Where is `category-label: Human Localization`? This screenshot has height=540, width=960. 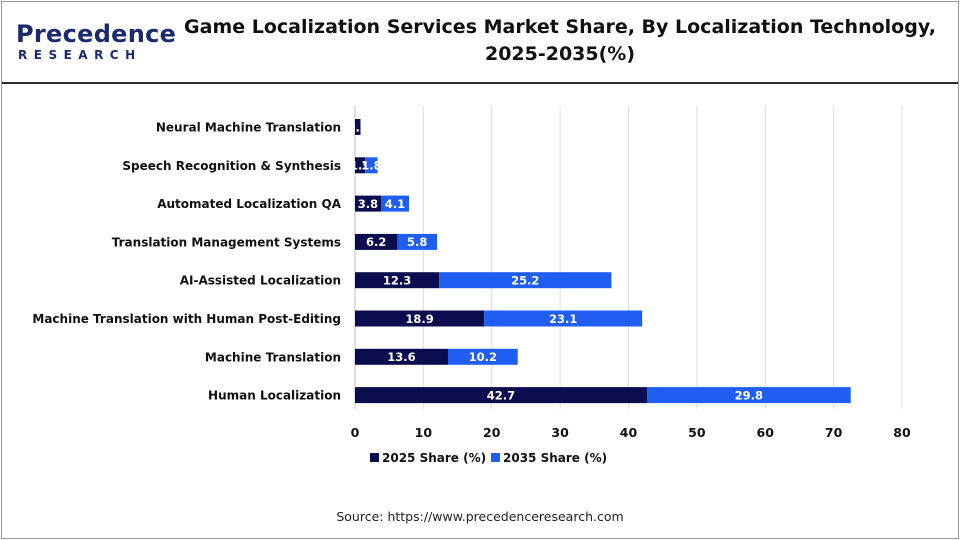 category-label: Human Localization is located at coordinates (274, 396).